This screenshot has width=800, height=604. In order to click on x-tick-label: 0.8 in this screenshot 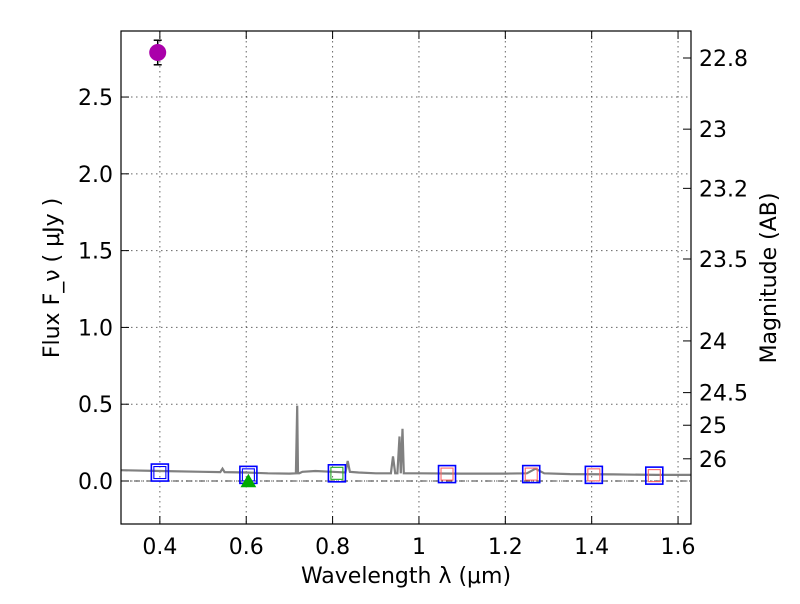, I will do `click(332, 547)`.